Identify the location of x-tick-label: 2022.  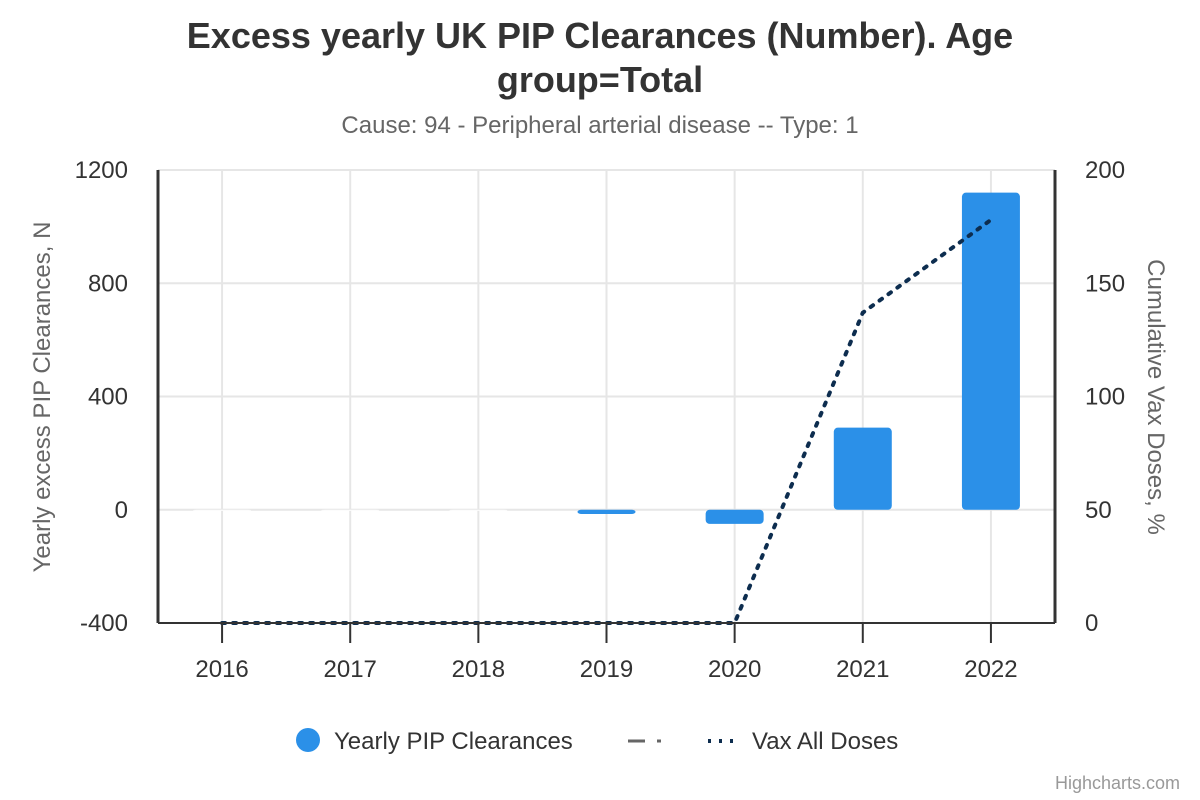
(990, 669).